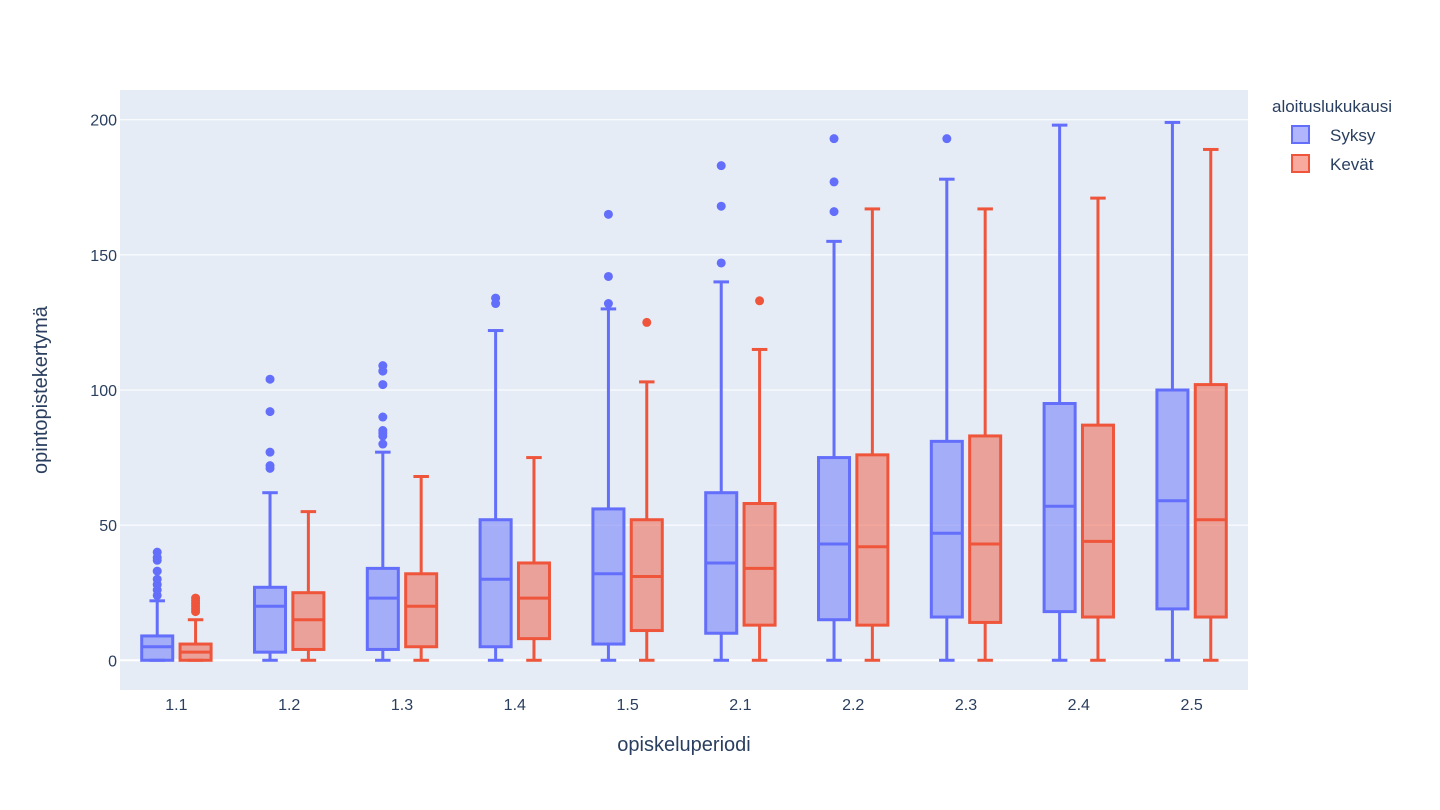 This screenshot has height=810, width=1440. I want to click on x-tick-label: 2.2, so click(853, 705).